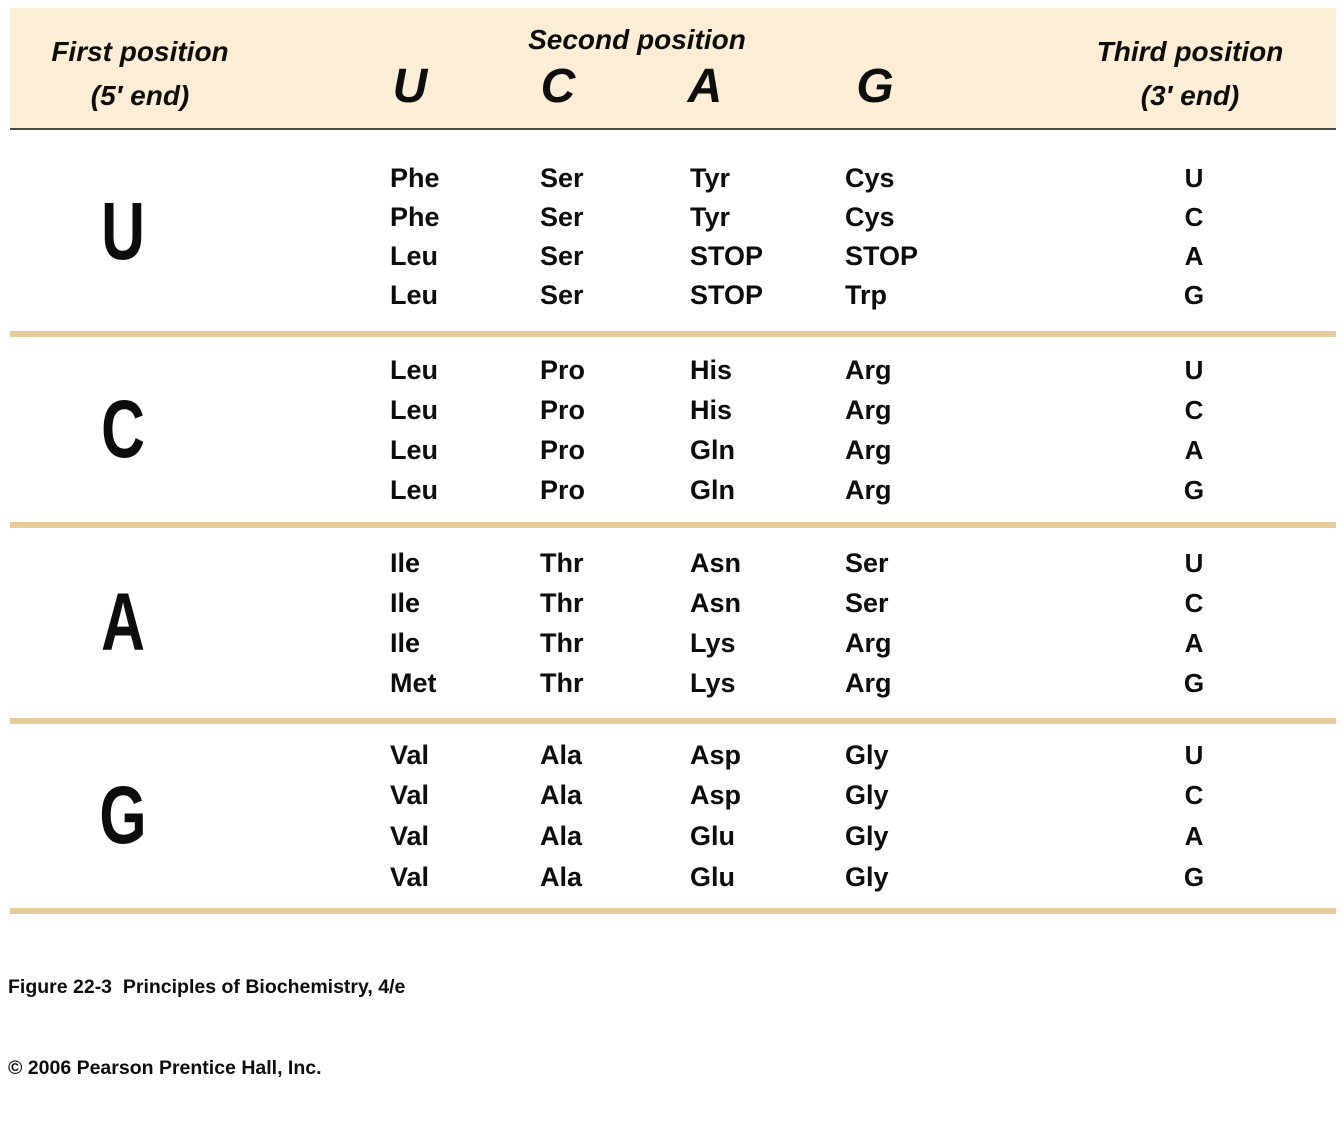 The image size is (1344, 1136). What do you see at coordinates (123, 429) in the screenshot?
I see `first-position-letter: C` at bounding box center [123, 429].